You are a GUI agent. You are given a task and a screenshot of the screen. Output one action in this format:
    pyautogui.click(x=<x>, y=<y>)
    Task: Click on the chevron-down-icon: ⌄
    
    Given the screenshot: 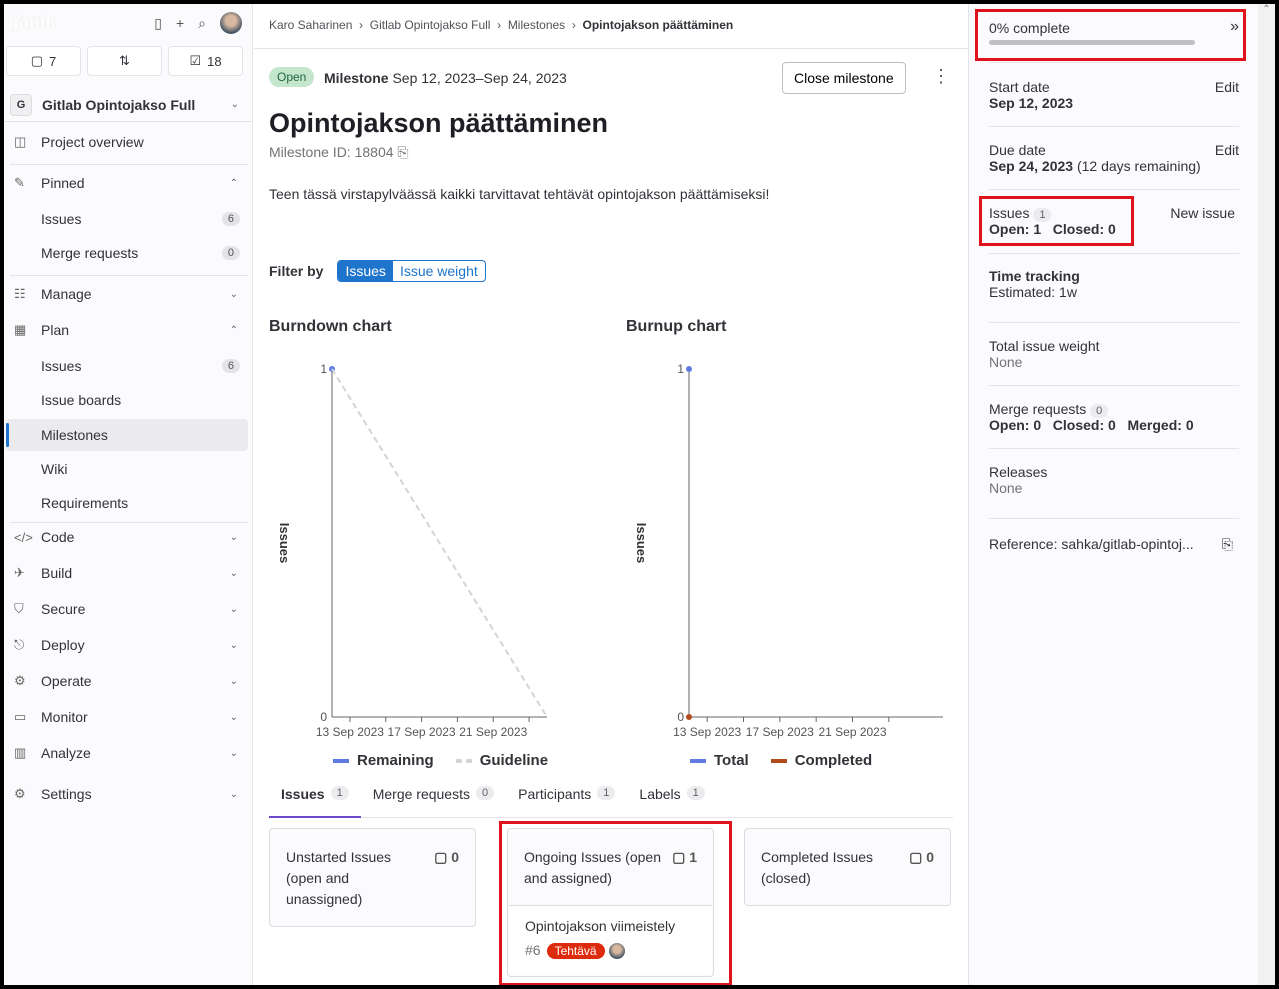 What is the action you would take?
    pyautogui.click(x=234, y=104)
    